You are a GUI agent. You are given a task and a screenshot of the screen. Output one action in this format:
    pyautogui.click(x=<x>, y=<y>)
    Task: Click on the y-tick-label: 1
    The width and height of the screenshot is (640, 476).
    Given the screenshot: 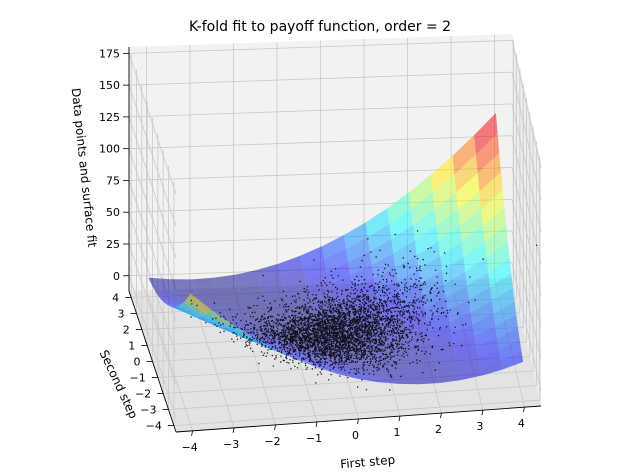 What is the action you would take?
    pyautogui.click(x=131, y=346)
    